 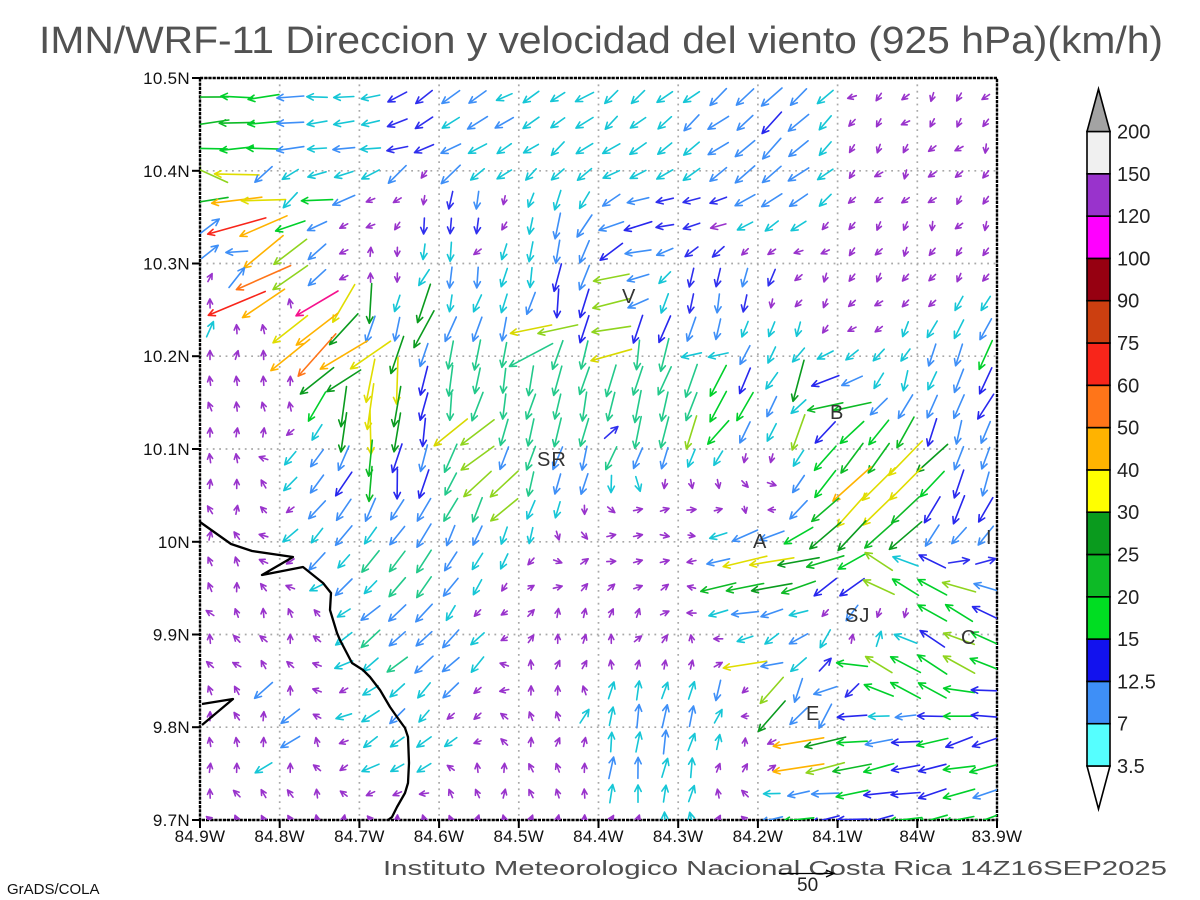 I want to click on svg-text: SR, so click(x=552, y=460).